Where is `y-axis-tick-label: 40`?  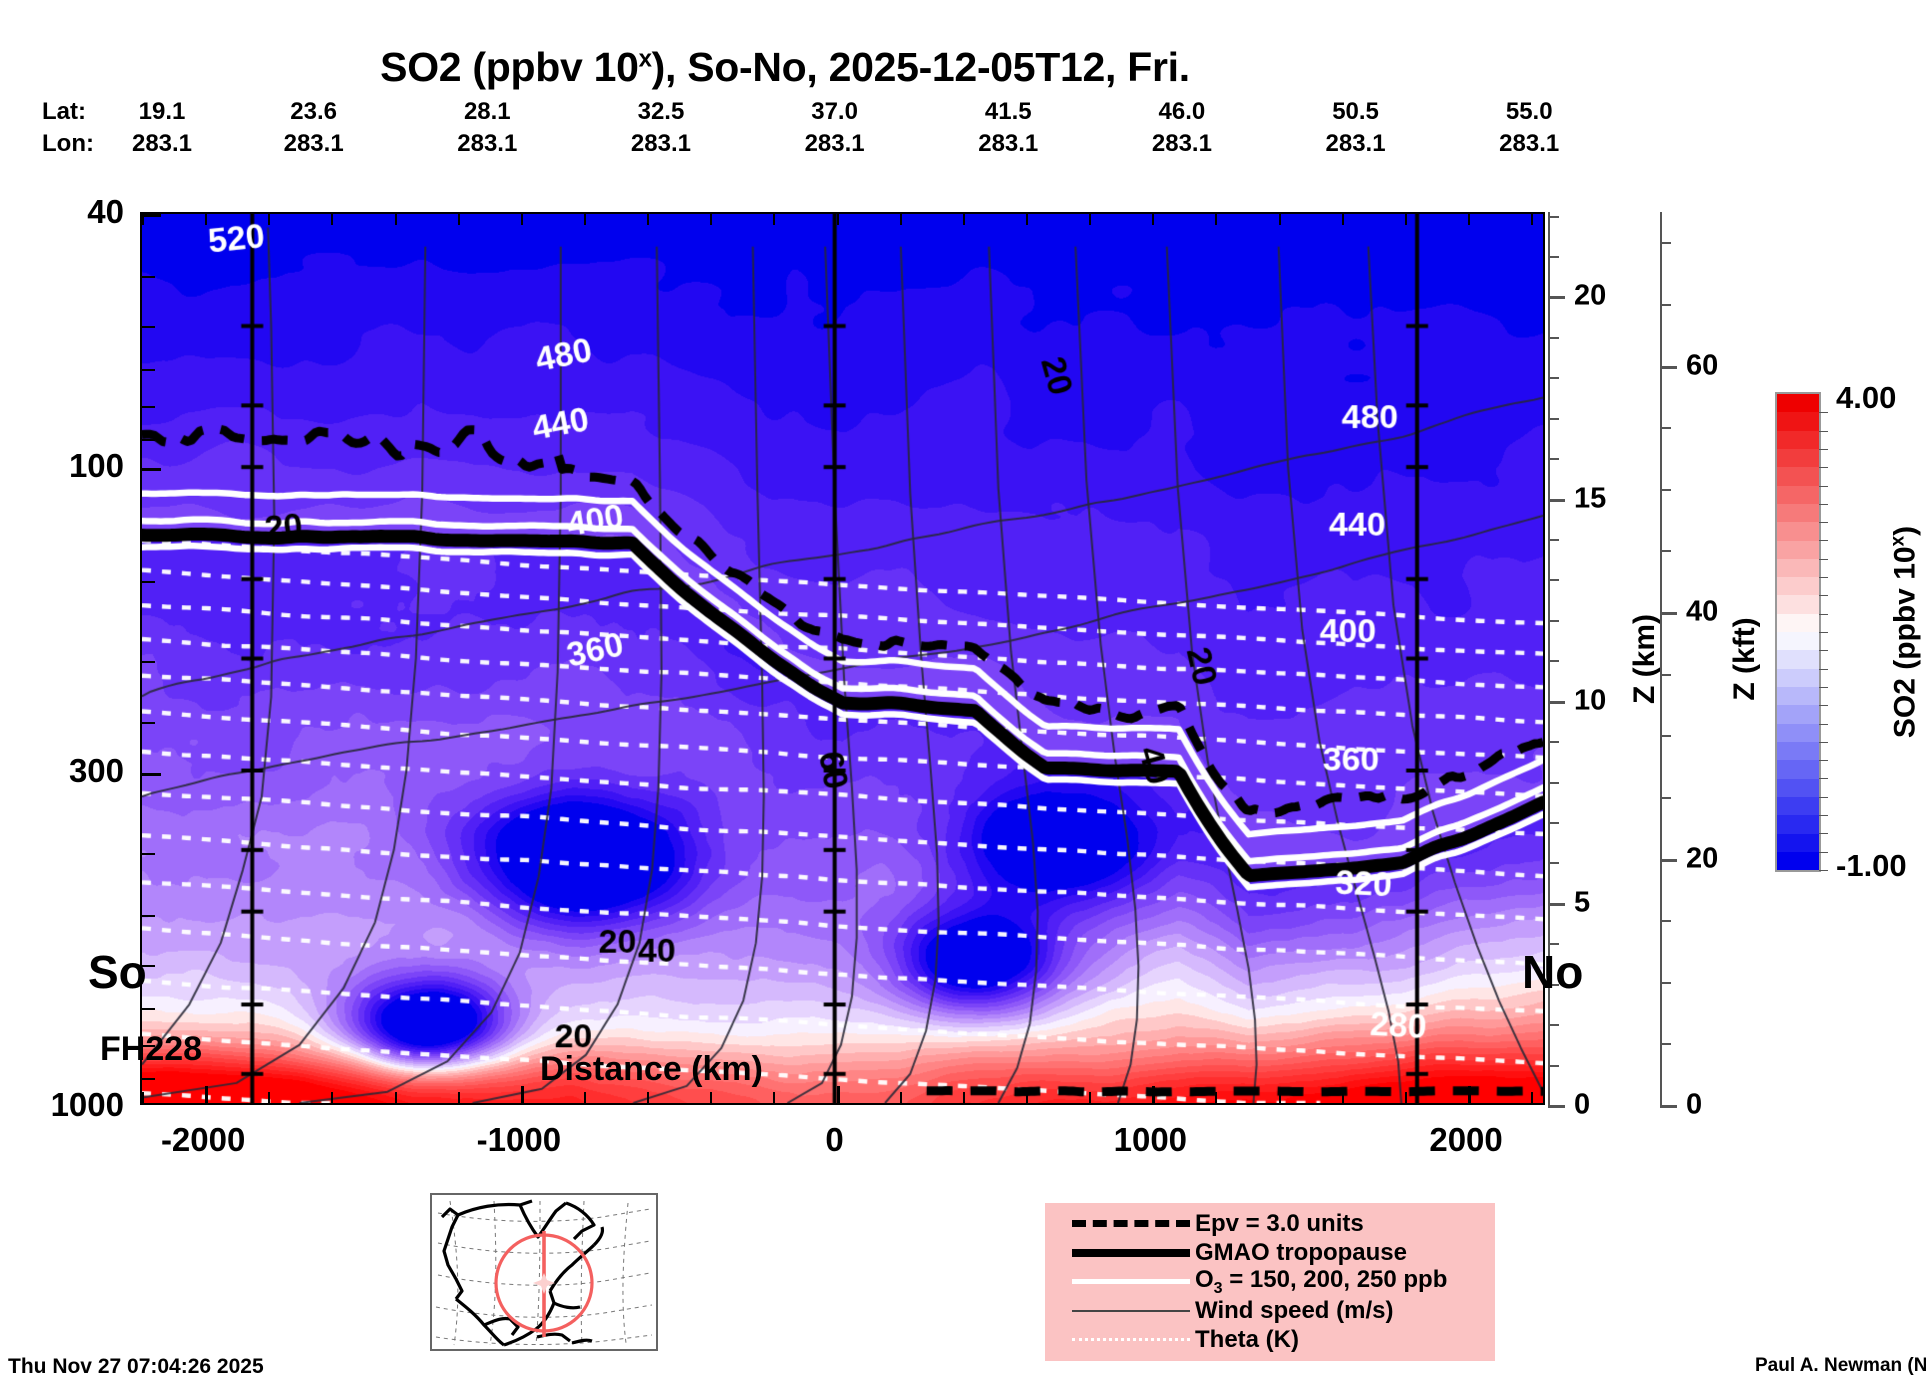 y-axis-tick-label: 40 is located at coordinates (105, 211).